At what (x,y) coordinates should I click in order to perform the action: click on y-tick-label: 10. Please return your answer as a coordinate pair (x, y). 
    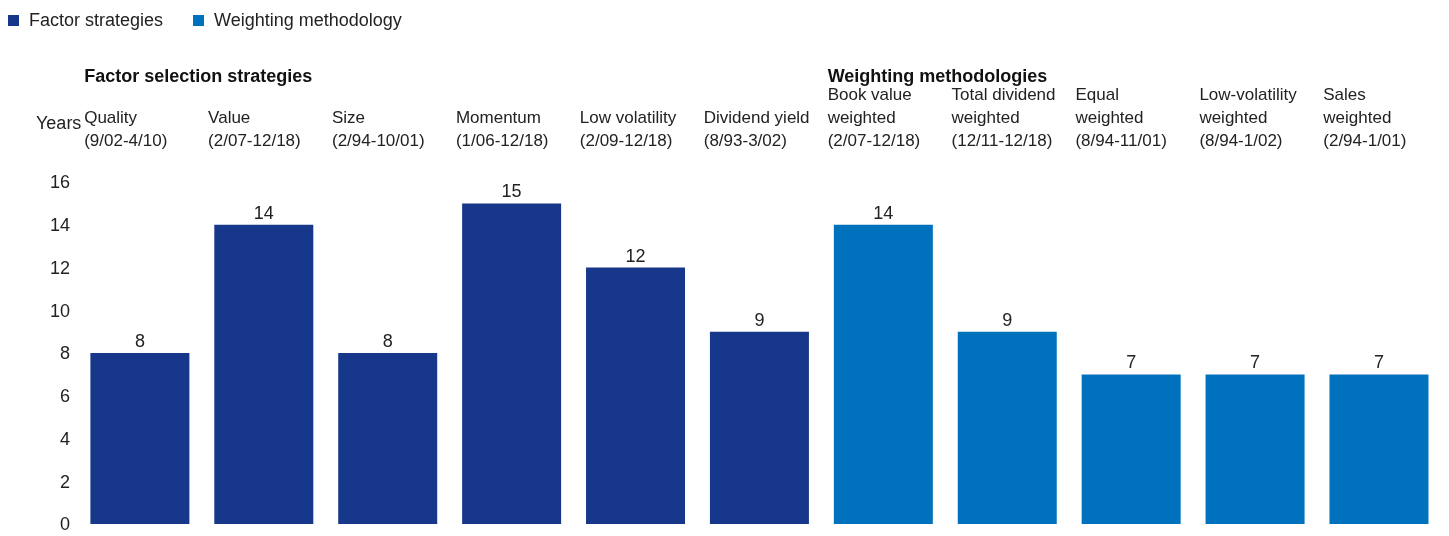
    Looking at the image, I should click on (59, 310).